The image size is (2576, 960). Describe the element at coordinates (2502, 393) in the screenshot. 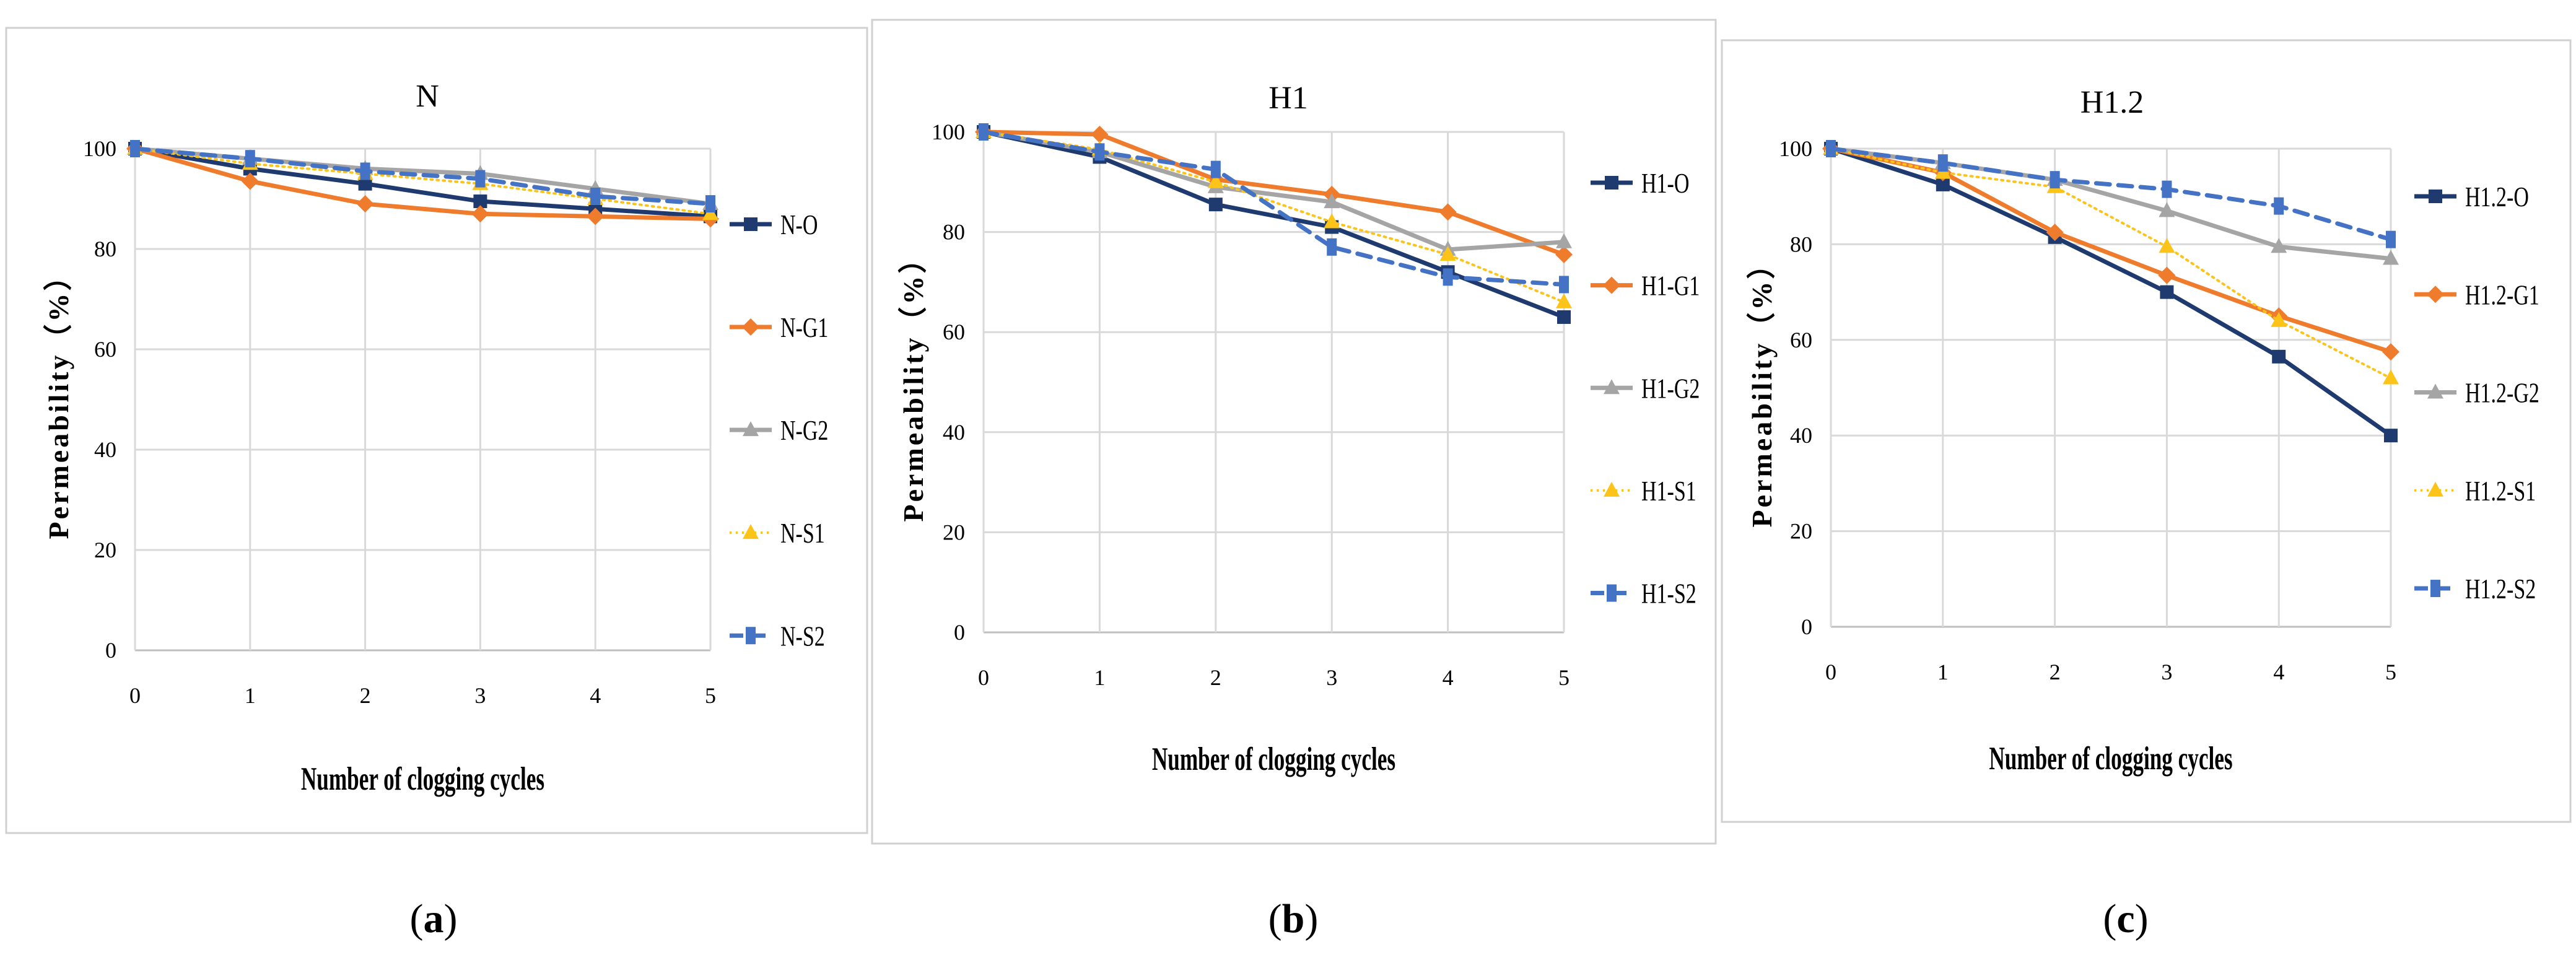

I see `legend-label: H1.2-G2` at that location.